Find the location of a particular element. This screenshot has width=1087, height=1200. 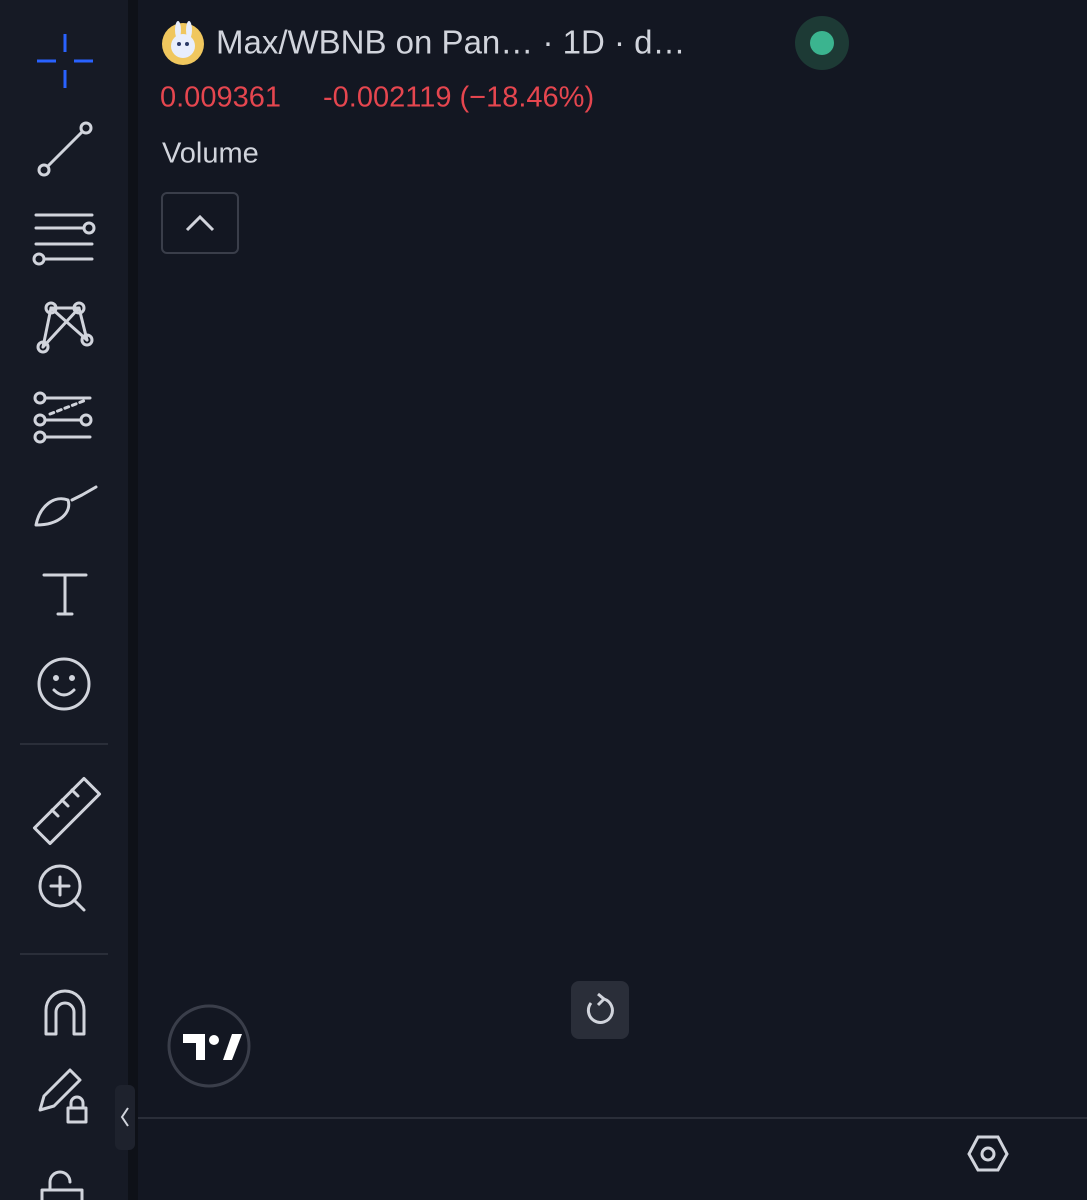

market-status is located at coordinates (822, 43).